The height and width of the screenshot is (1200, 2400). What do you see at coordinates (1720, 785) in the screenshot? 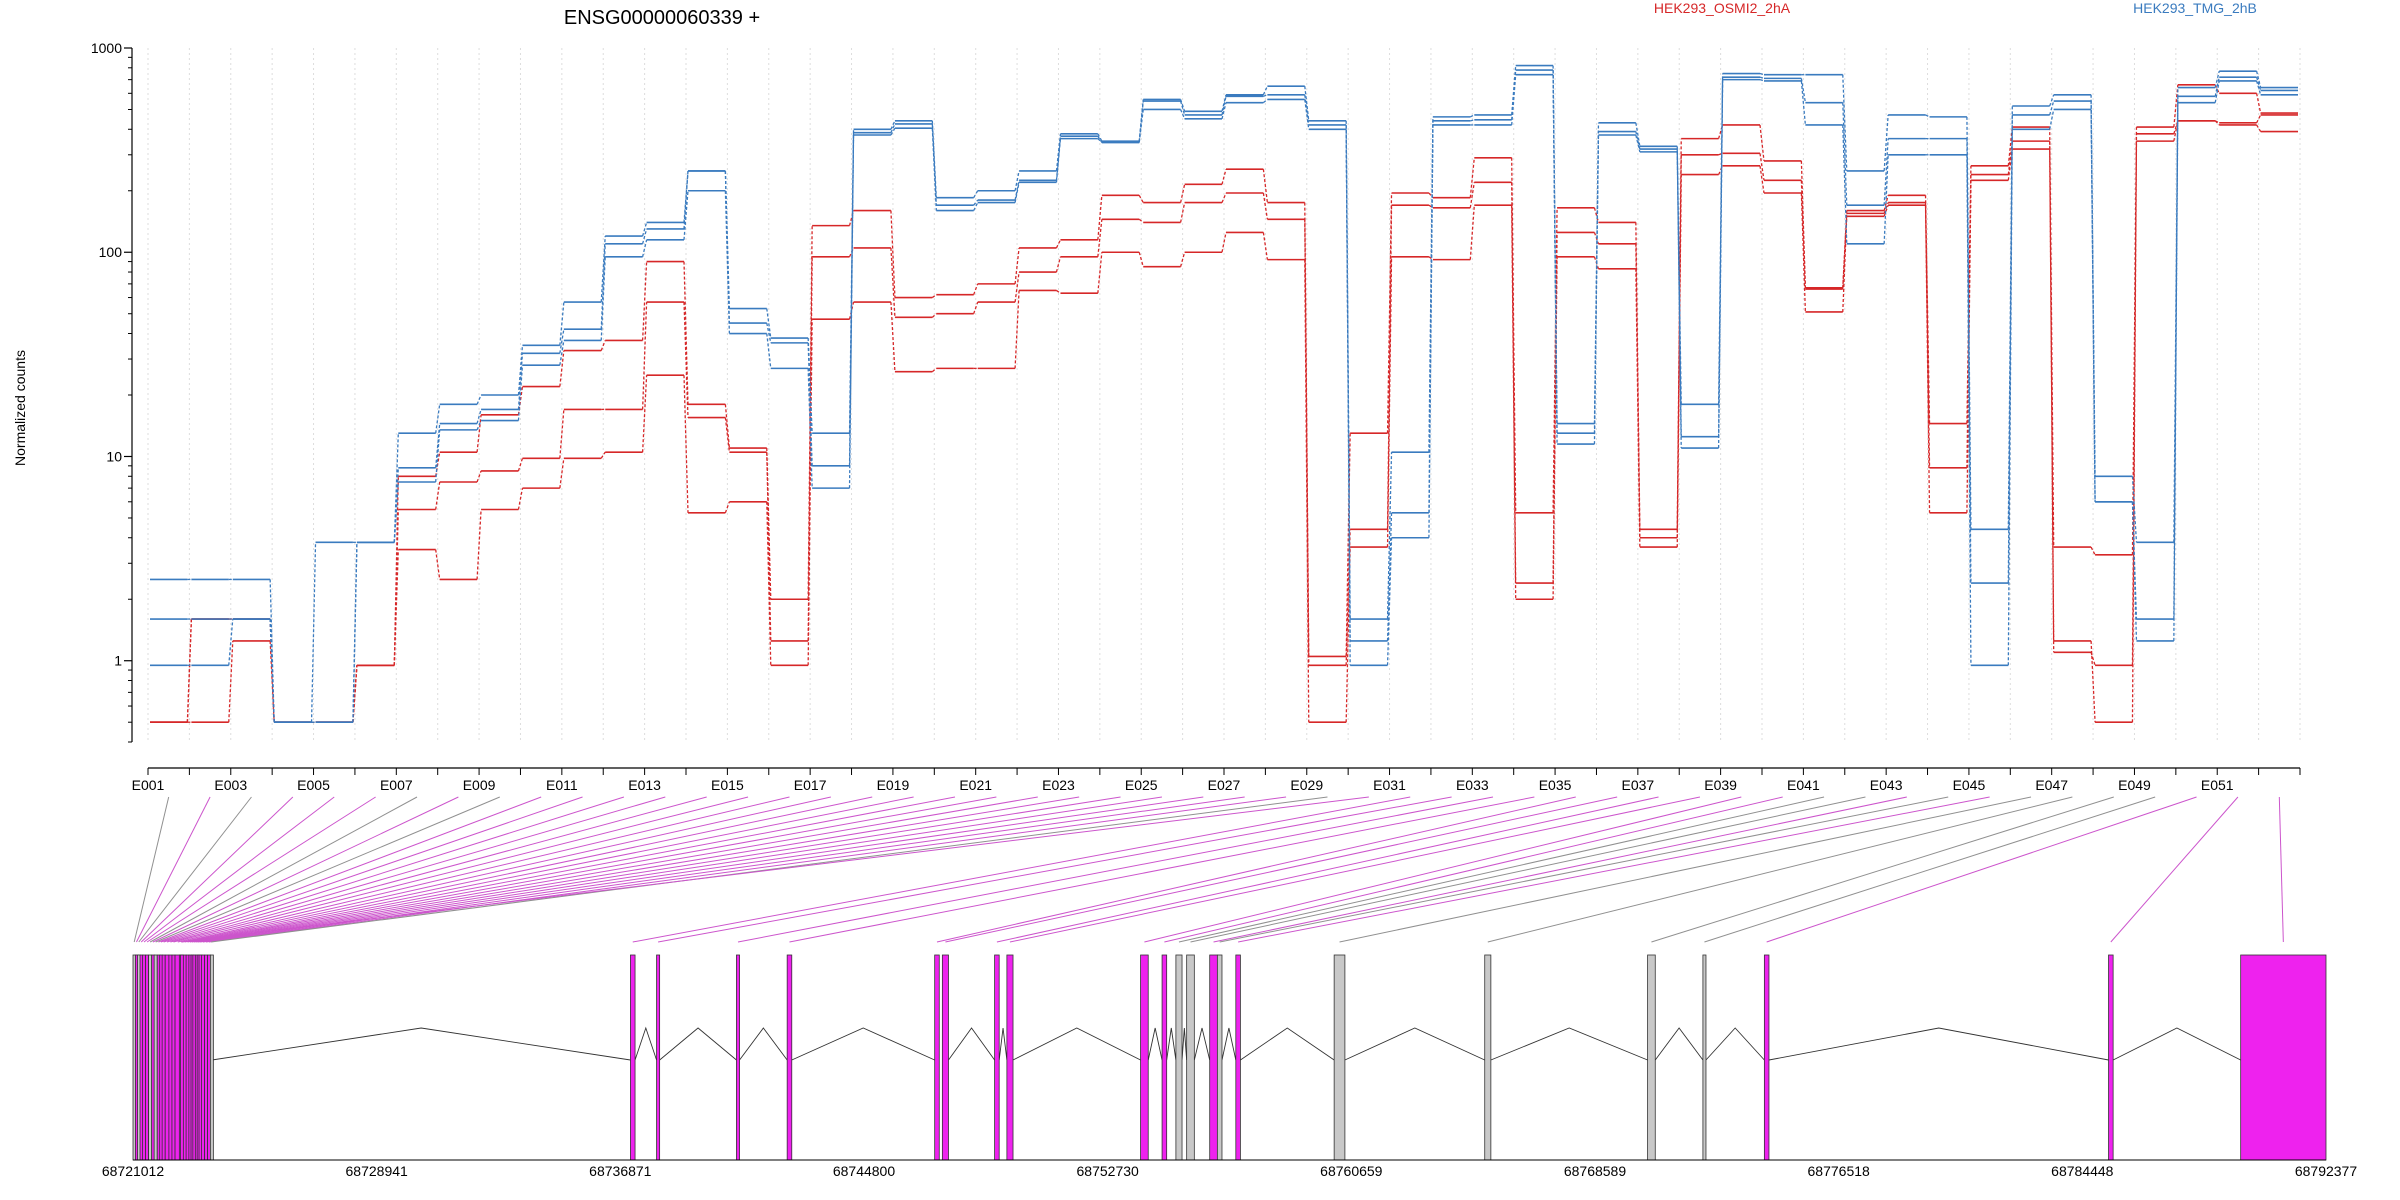
I see `exon-label: E039` at bounding box center [1720, 785].